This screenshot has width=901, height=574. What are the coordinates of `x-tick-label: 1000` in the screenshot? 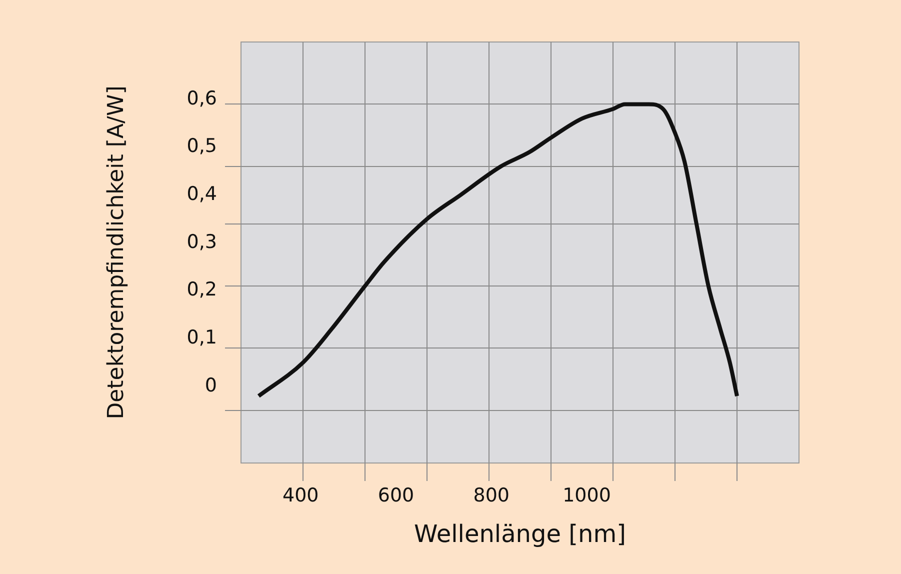 It's located at (586, 495).